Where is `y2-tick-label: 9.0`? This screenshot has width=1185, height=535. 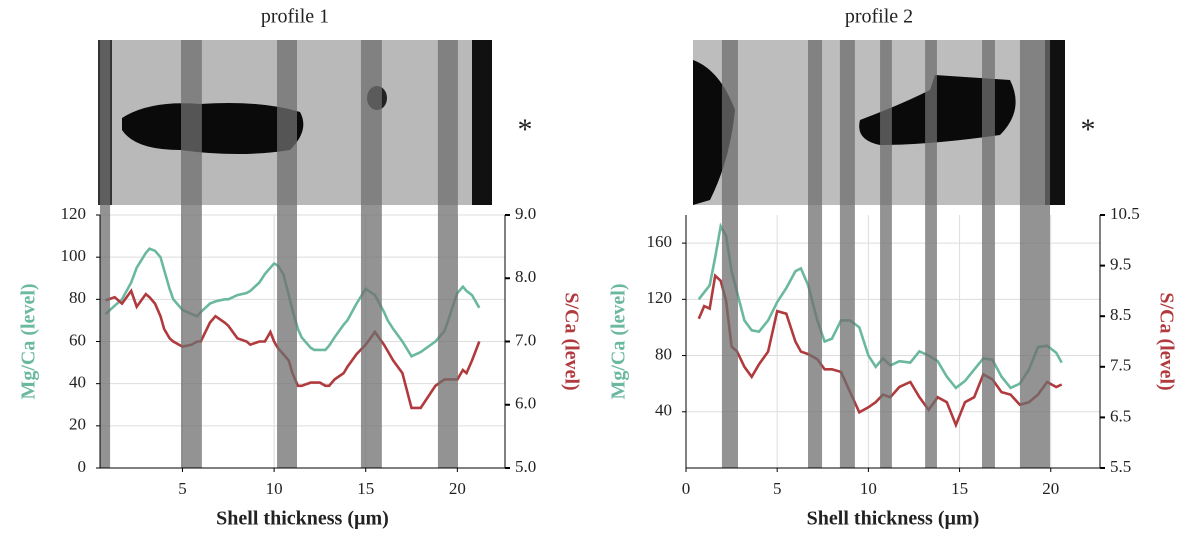 y2-tick-label: 9.0 is located at coordinates (525, 213).